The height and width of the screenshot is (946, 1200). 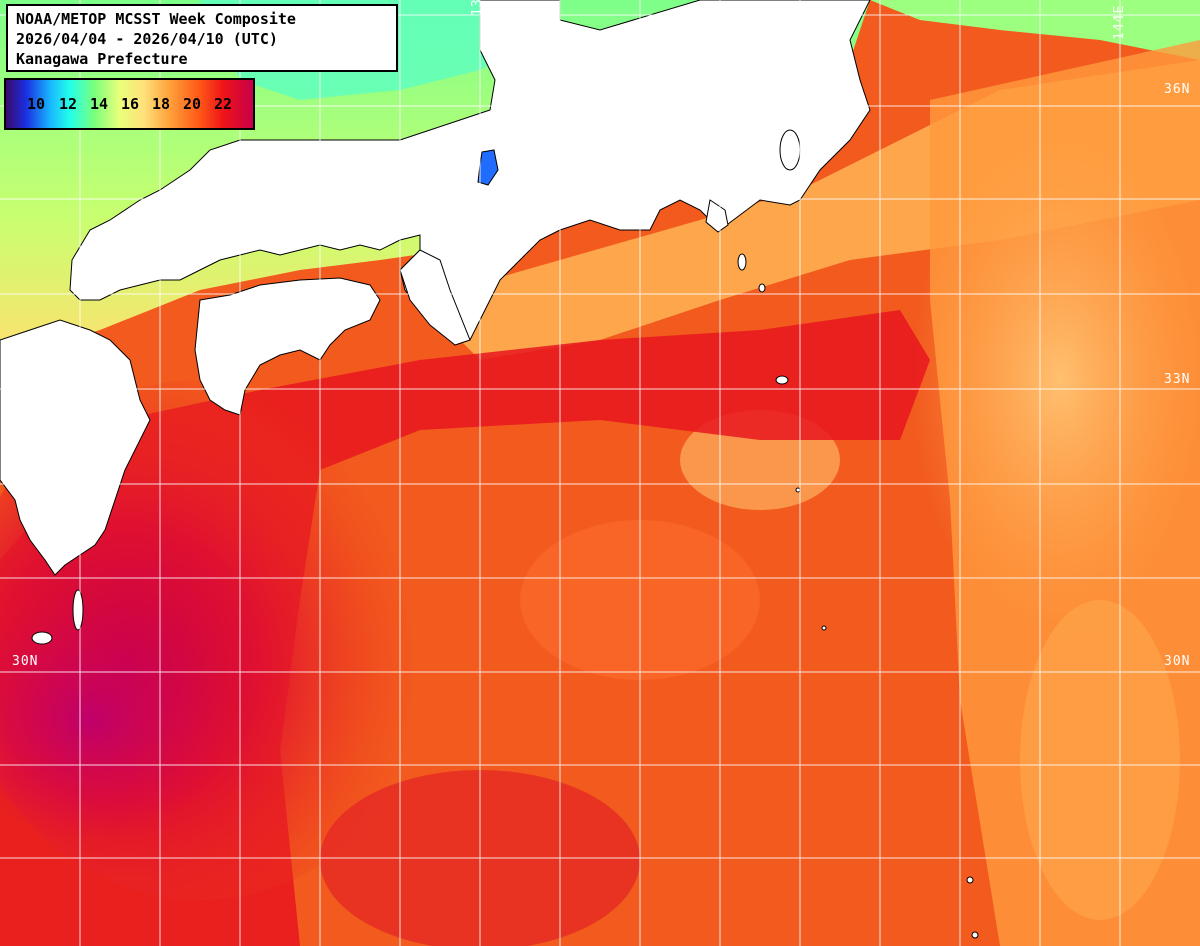 I want to click on deep-warm-pool, so click(x=115, y=720).